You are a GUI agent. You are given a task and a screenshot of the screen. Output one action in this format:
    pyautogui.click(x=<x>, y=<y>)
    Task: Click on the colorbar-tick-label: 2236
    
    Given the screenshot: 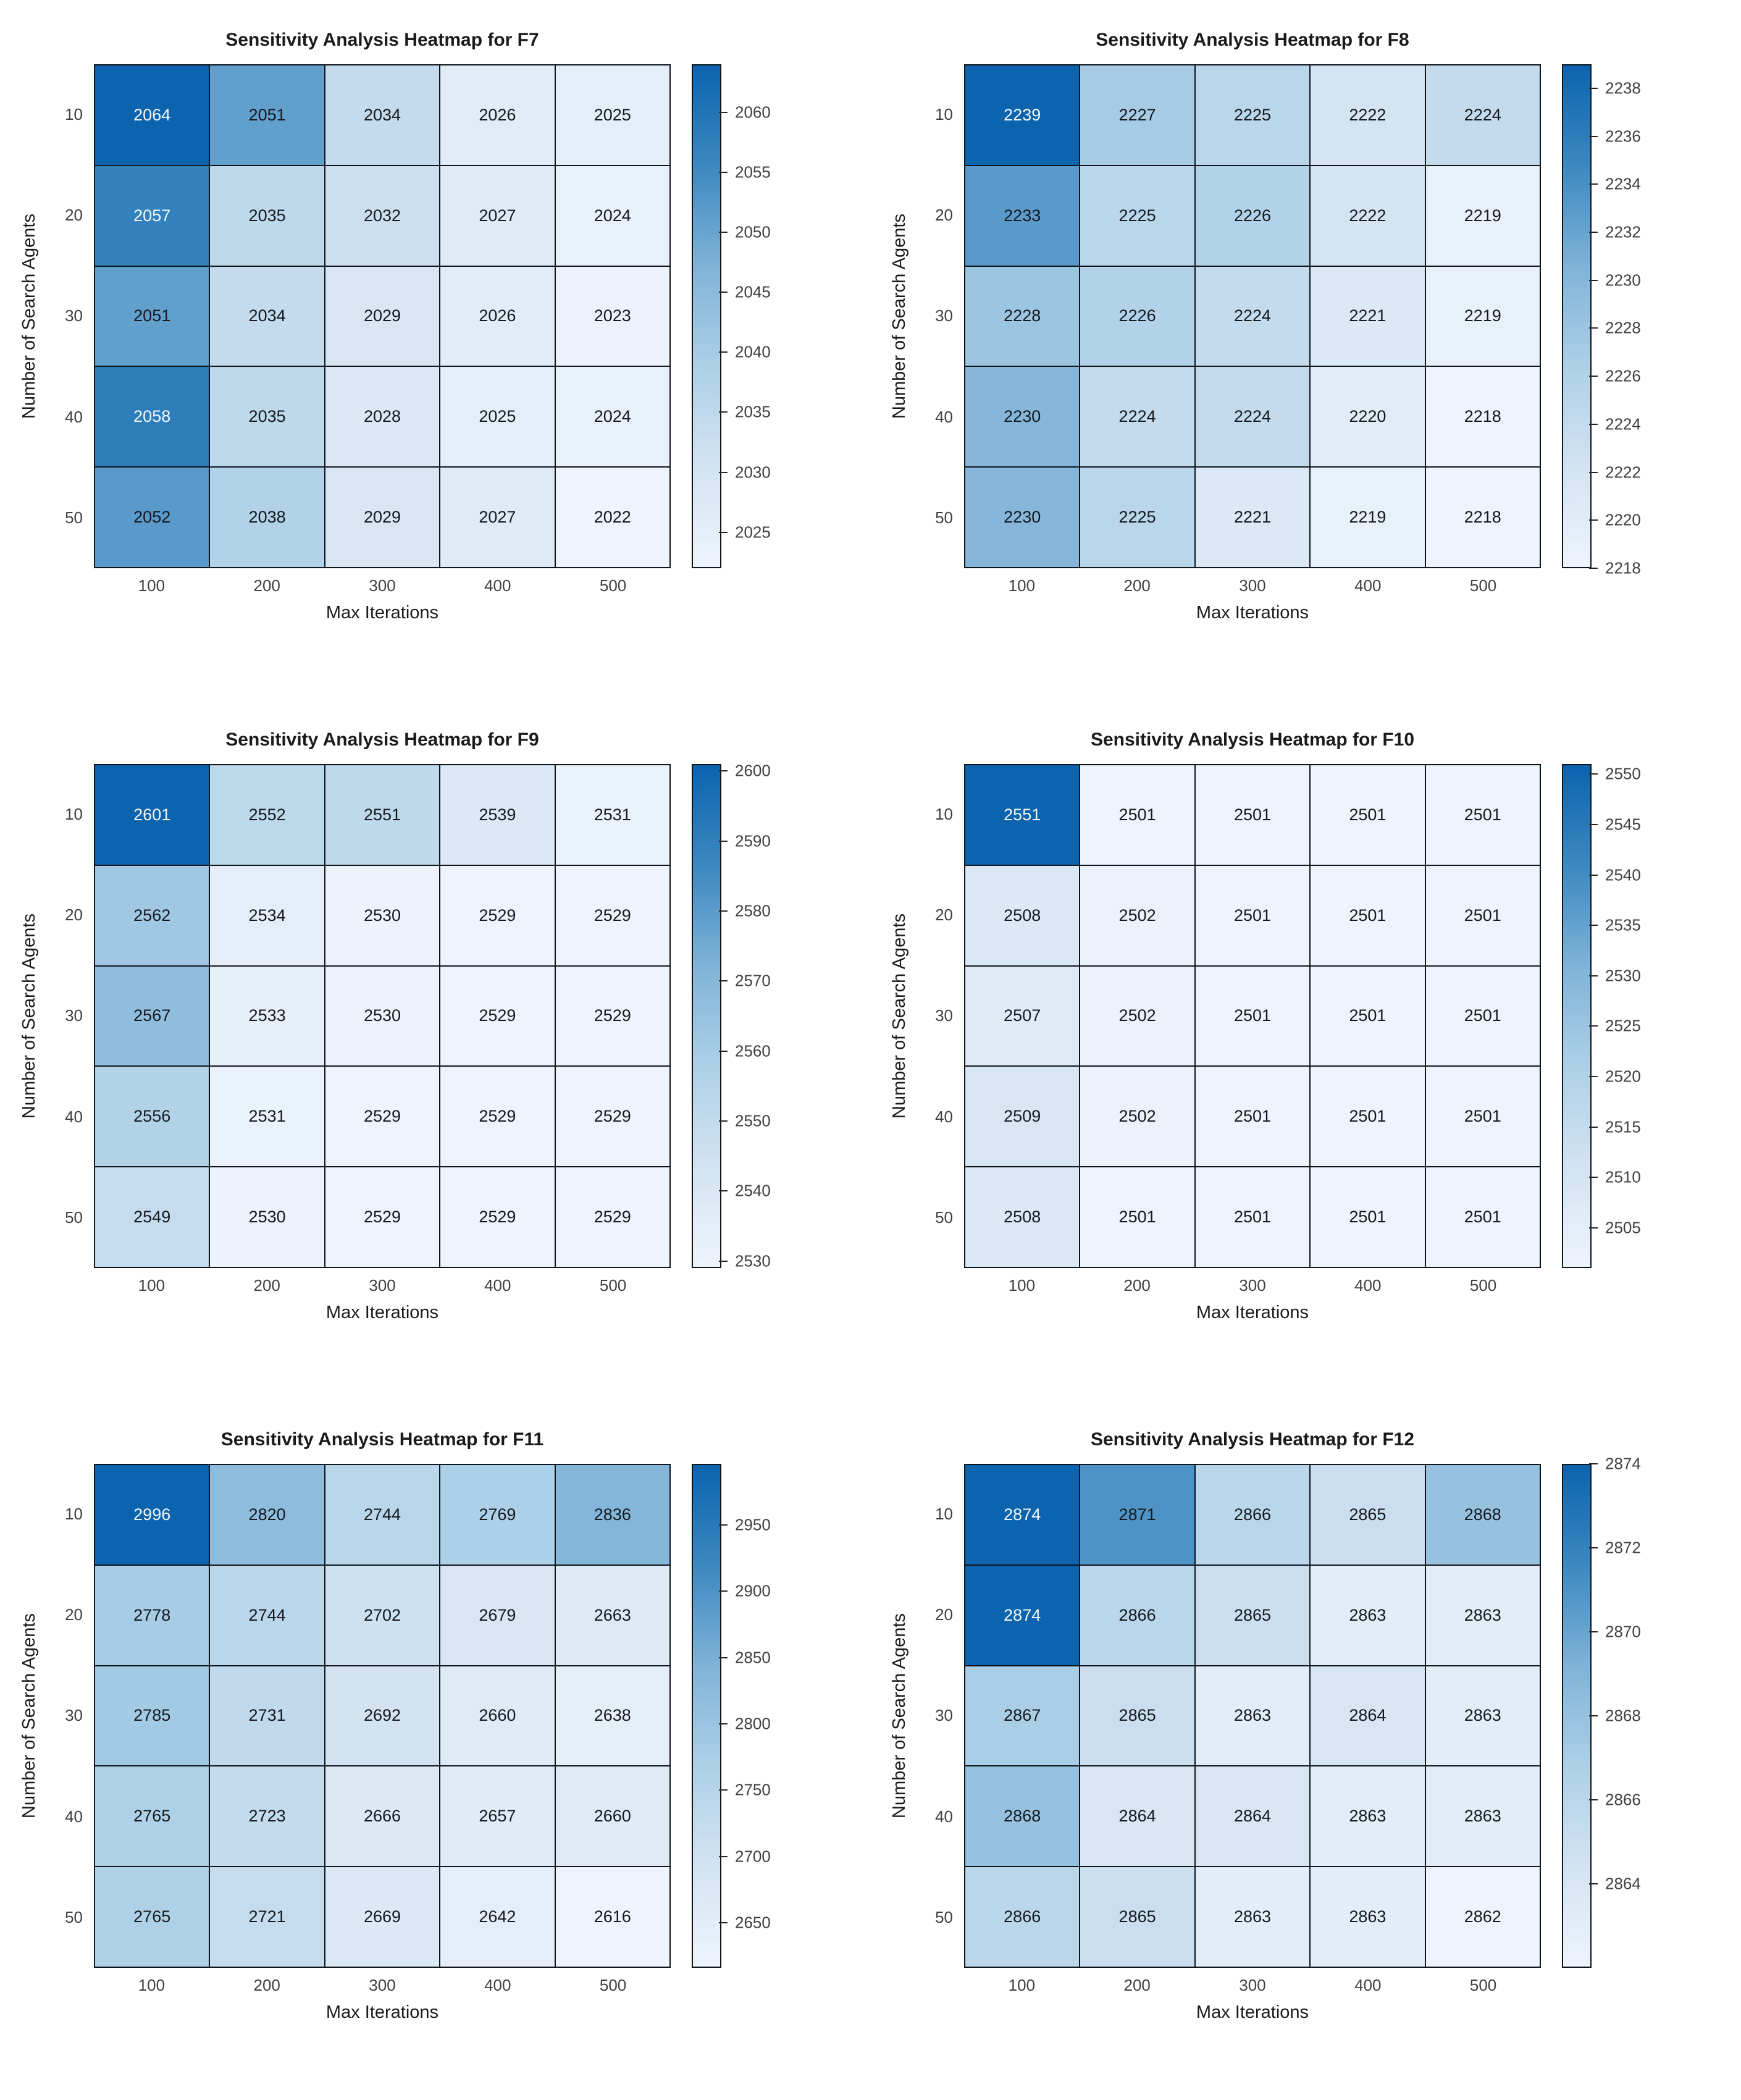 What is the action you would take?
    pyautogui.click(x=1623, y=136)
    